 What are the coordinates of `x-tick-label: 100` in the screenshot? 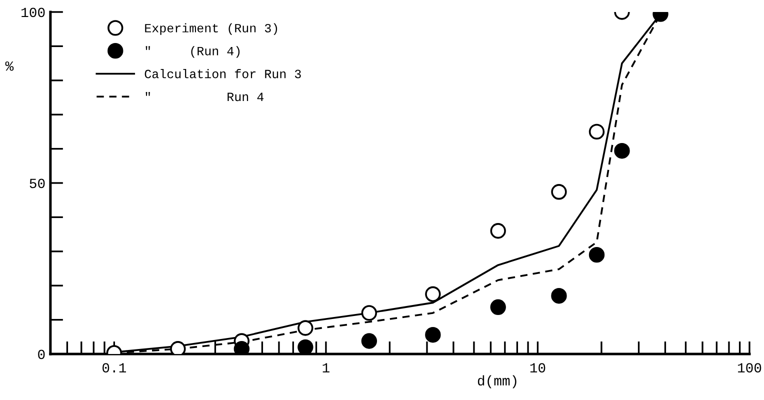 It's located at (750, 368).